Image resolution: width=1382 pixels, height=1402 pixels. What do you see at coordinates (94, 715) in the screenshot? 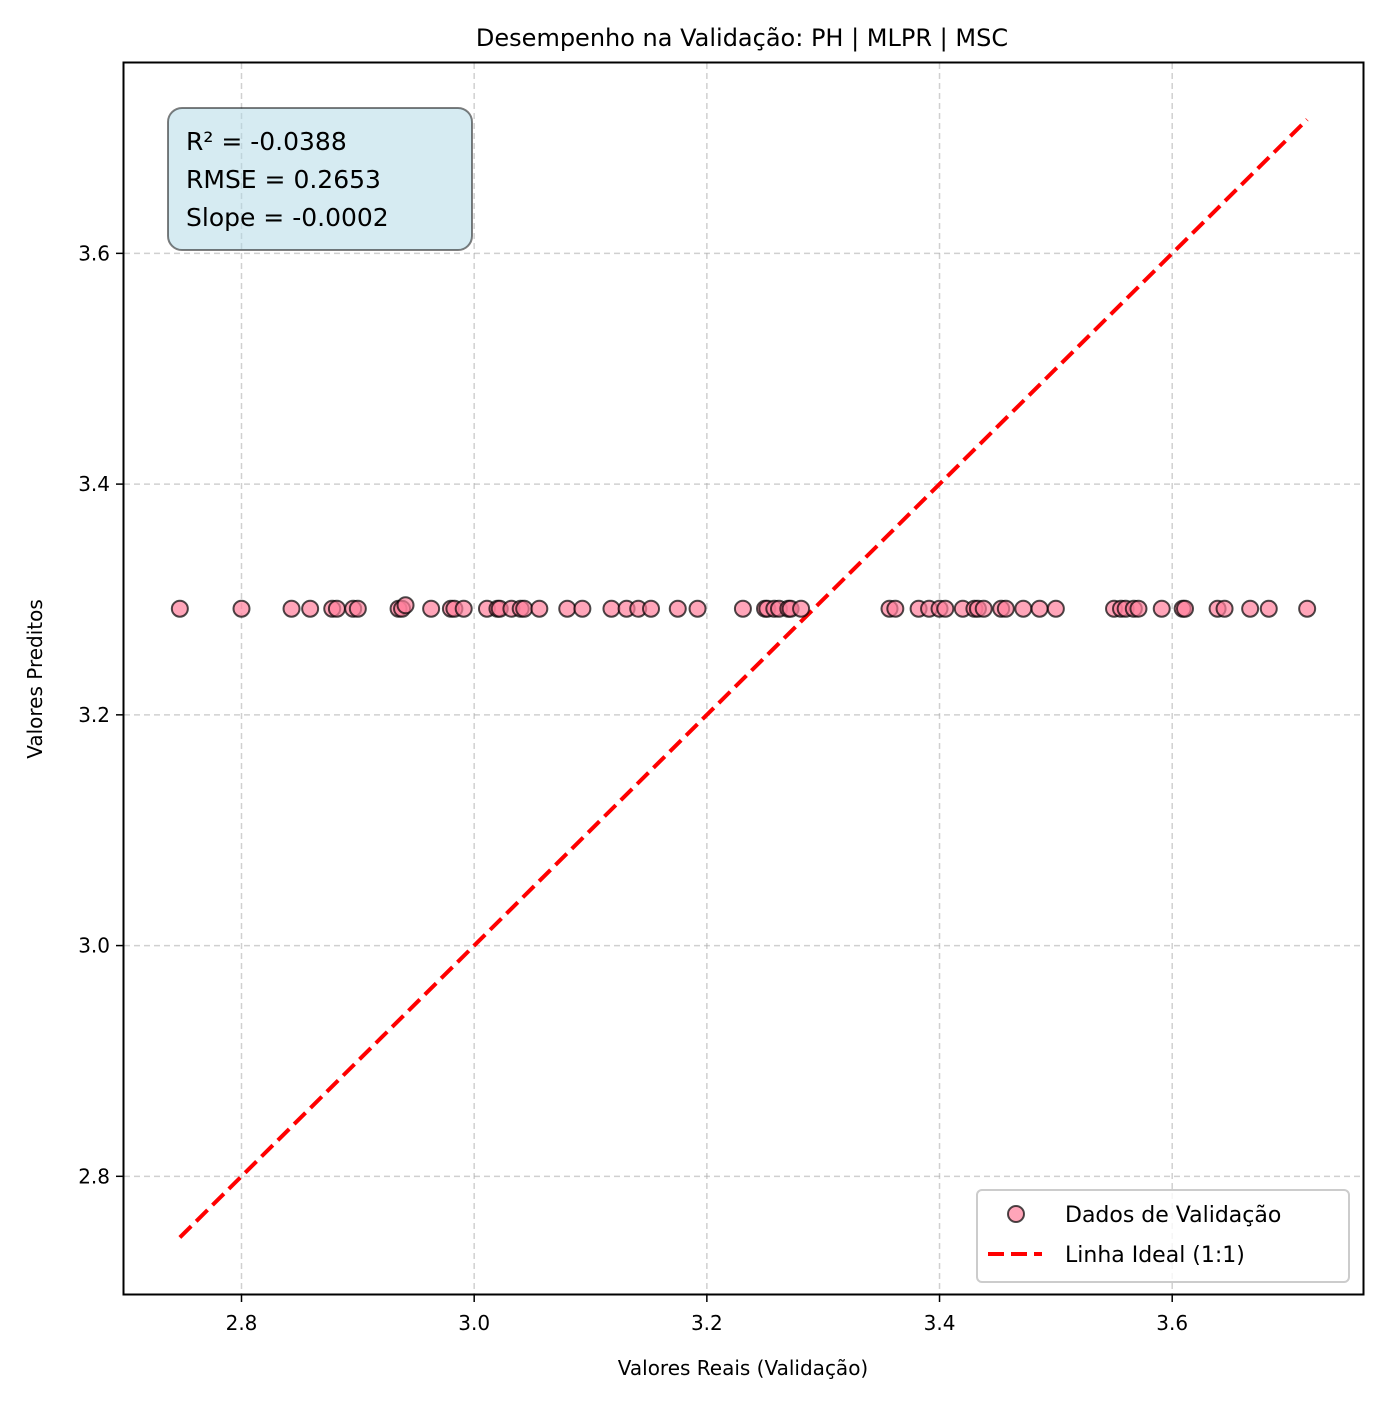
I see `y-tick-label: 3.2` at bounding box center [94, 715].